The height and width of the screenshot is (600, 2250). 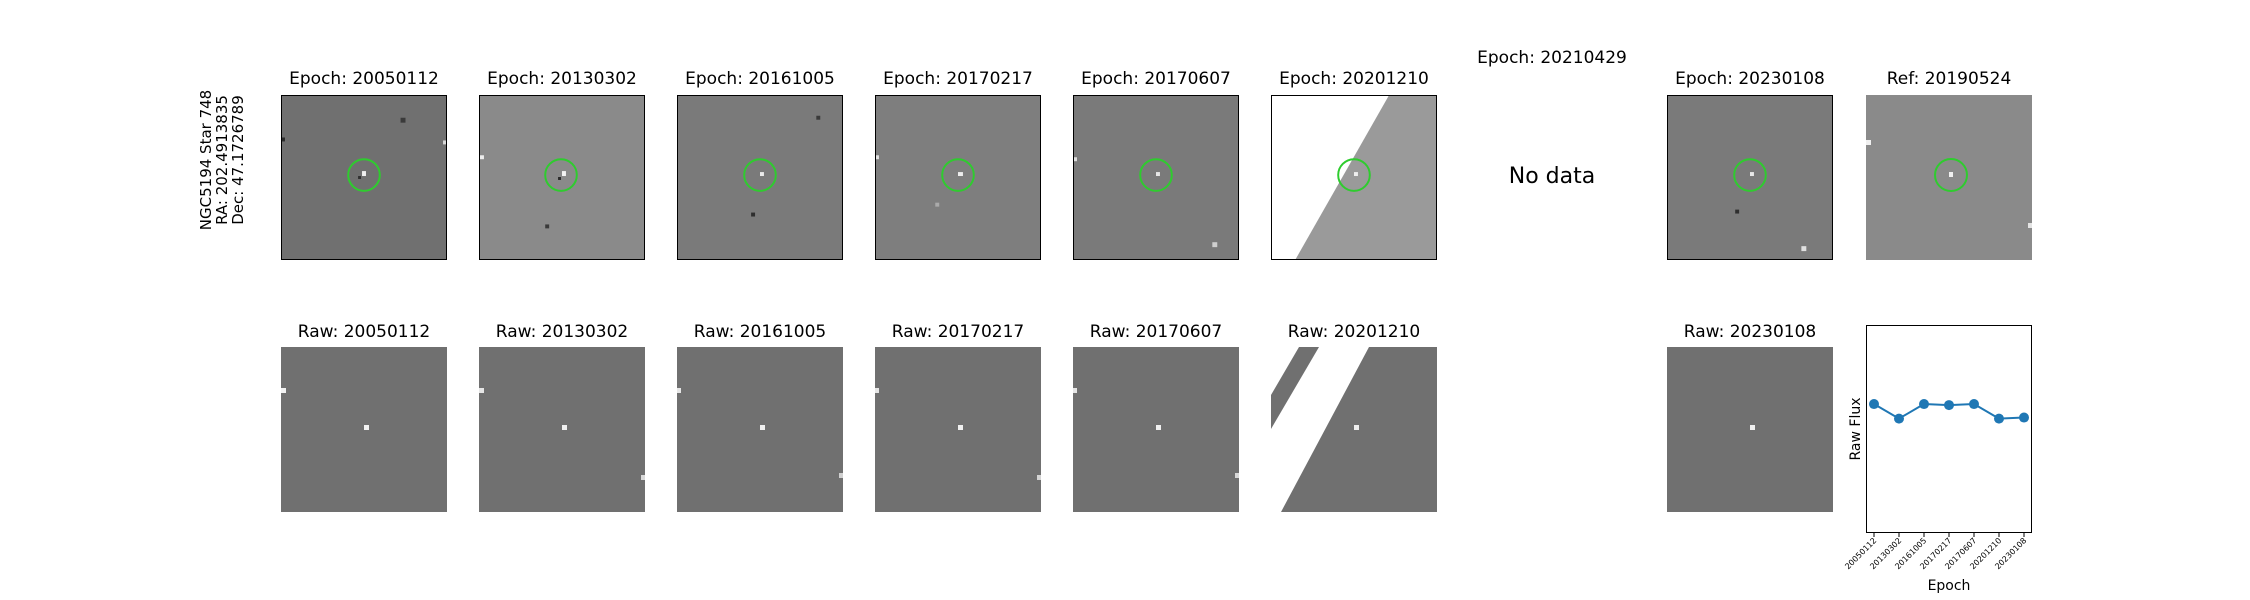 I want to click on ref-title: Ref: 20190524, so click(x=1949, y=79).